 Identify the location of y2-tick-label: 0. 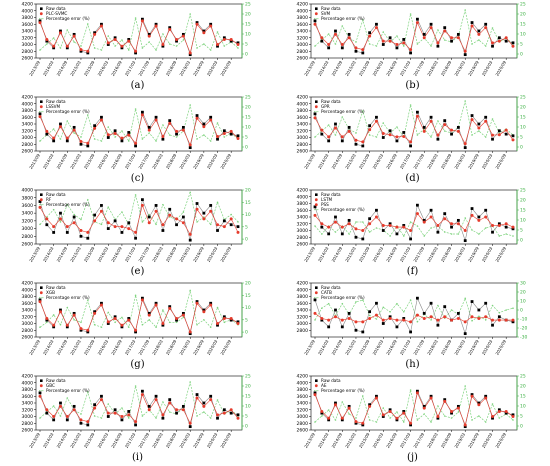
(246, 55).